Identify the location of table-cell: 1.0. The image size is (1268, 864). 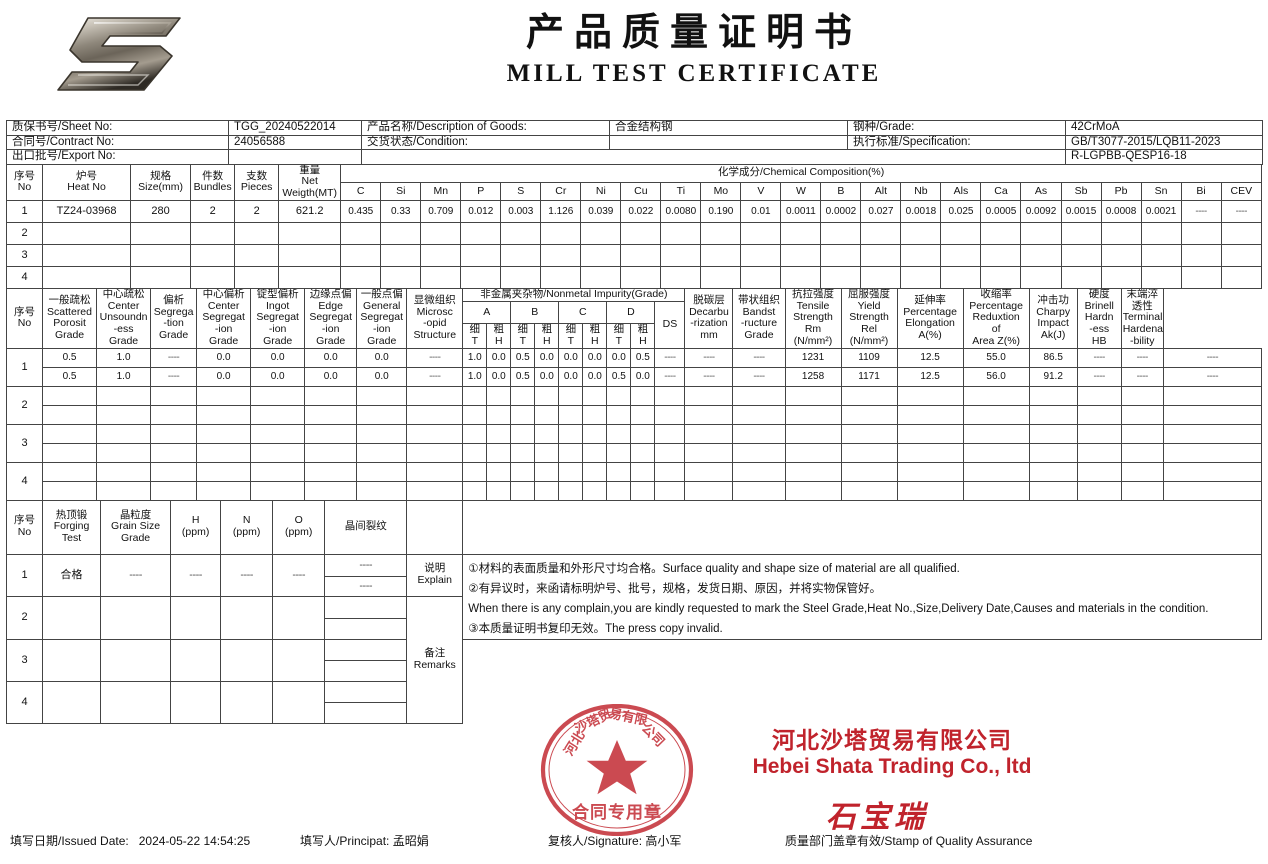
(124, 376).